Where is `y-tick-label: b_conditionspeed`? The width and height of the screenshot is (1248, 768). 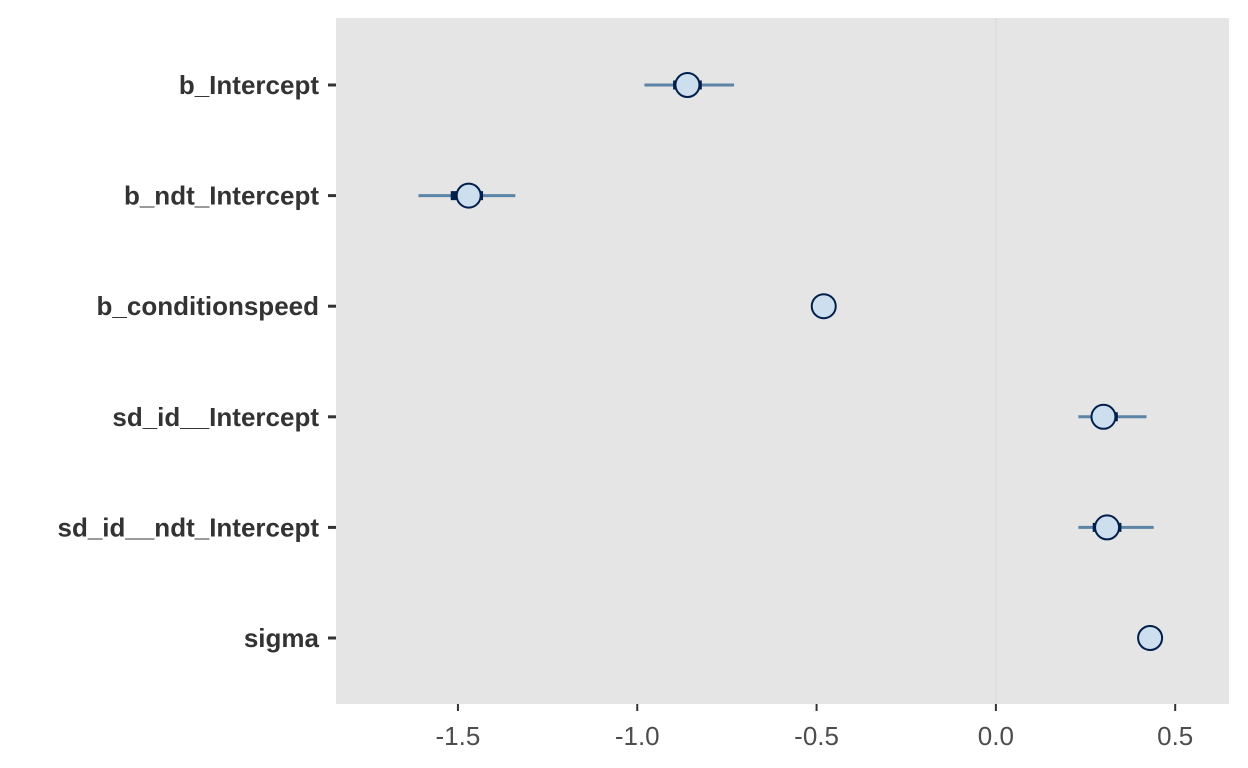
y-tick-label: b_conditionspeed is located at coordinates (208, 306).